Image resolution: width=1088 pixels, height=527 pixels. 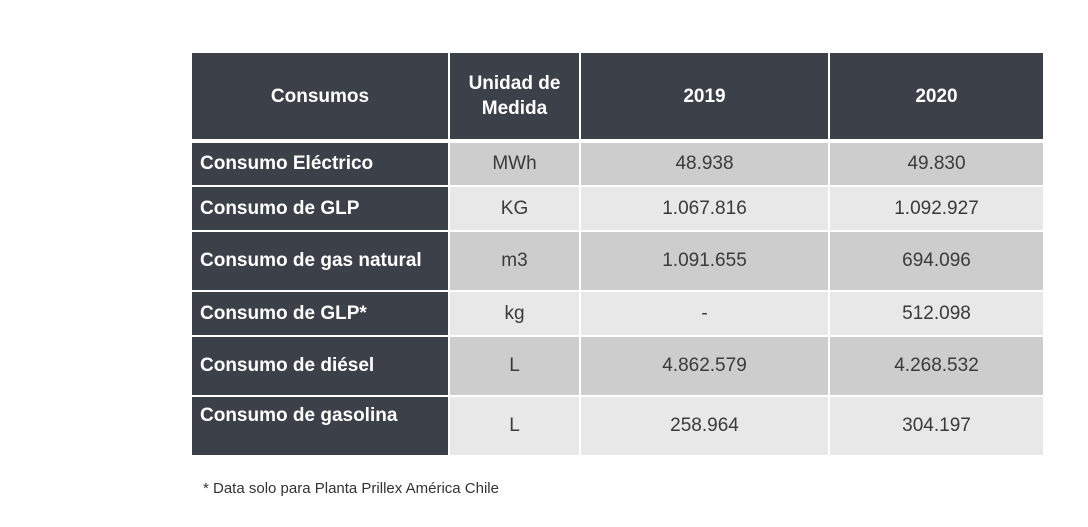 What do you see at coordinates (936, 427) in the screenshot?
I see `row-2020: 304.197` at bounding box center [936, 427].